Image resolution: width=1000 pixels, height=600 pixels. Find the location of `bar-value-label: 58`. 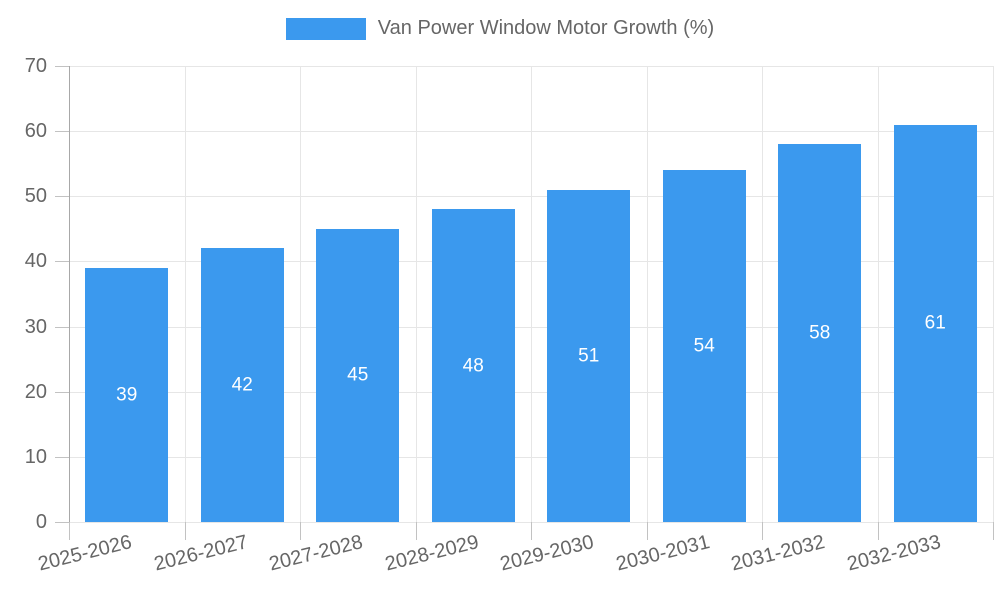

bar-value-label: 58 is located at coordinates (820, 333).